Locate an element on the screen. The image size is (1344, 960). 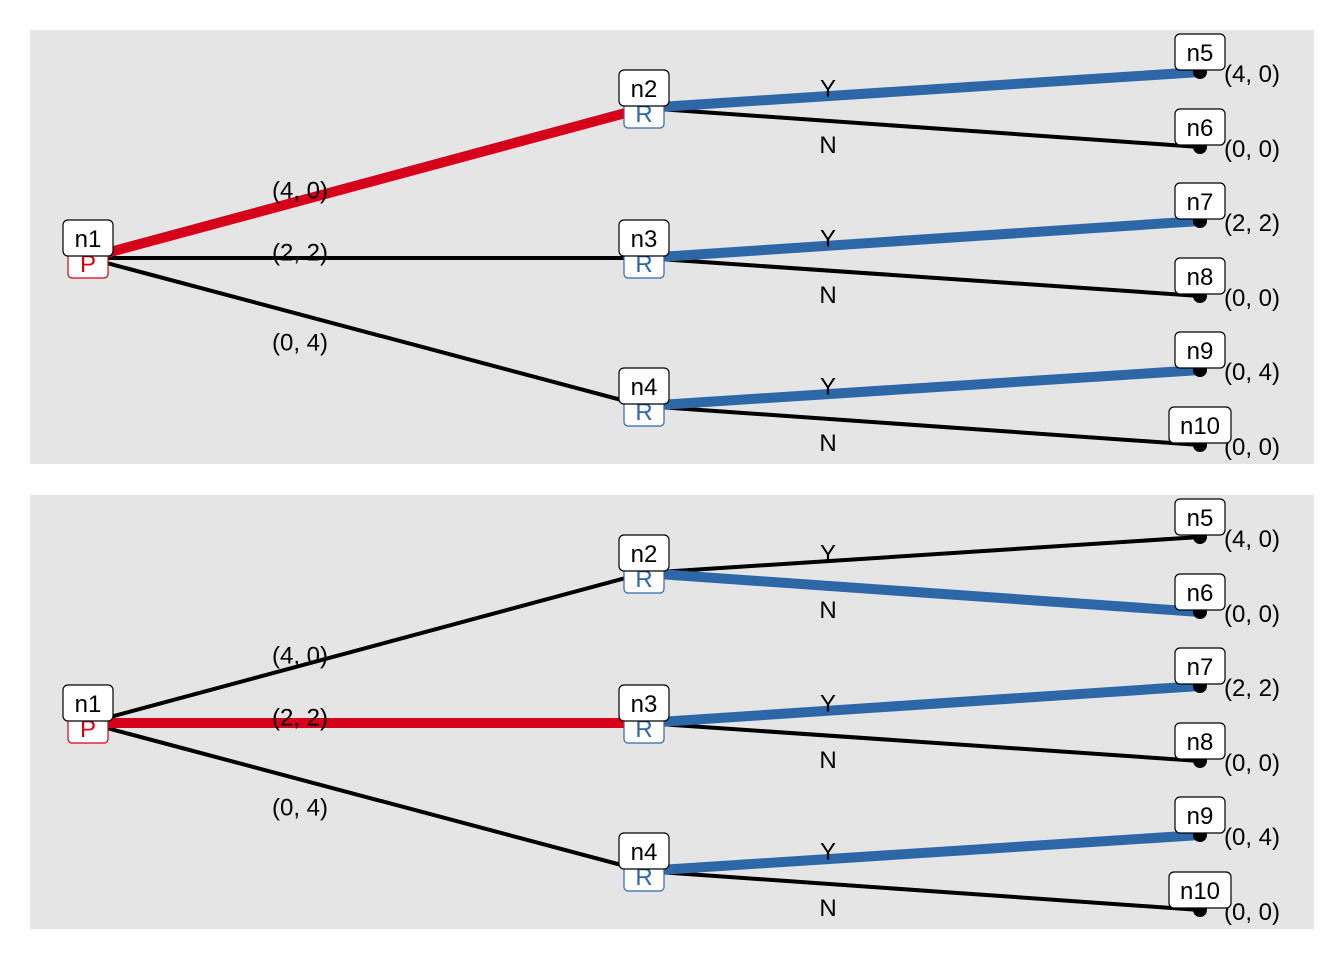
player-marker-n1: P is located at coordinates (88, 729).